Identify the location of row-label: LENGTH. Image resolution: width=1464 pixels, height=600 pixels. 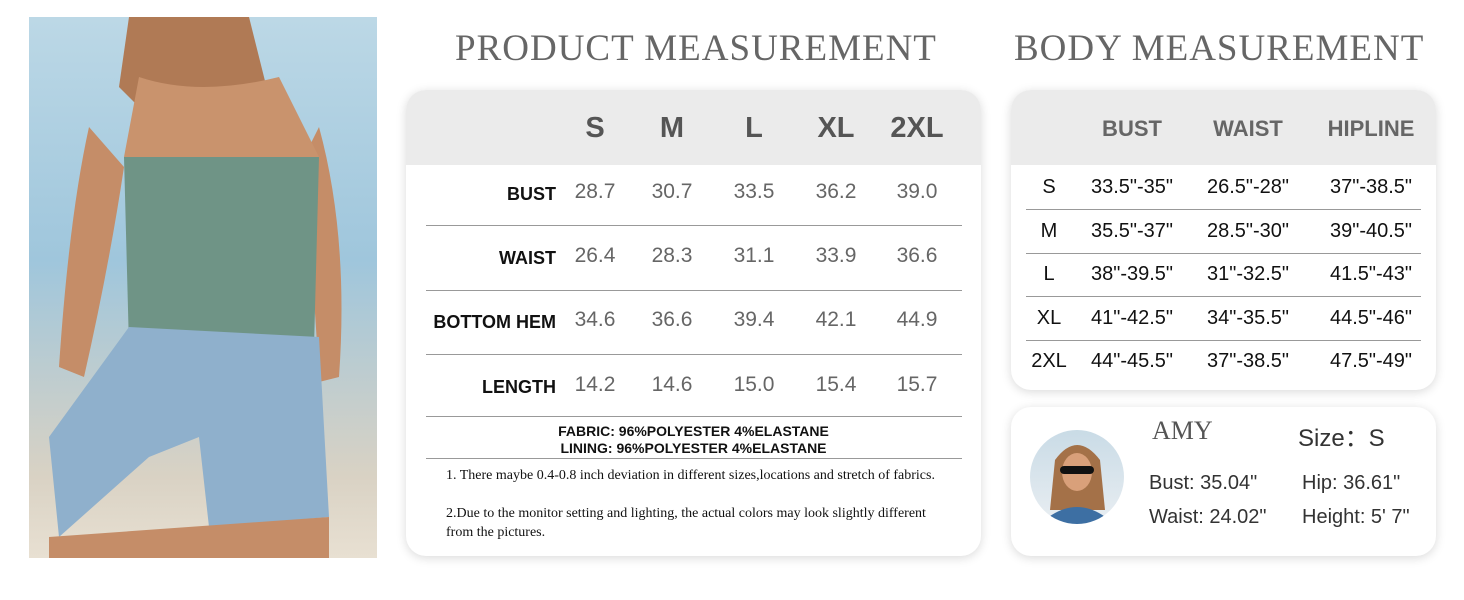
(519, 387).